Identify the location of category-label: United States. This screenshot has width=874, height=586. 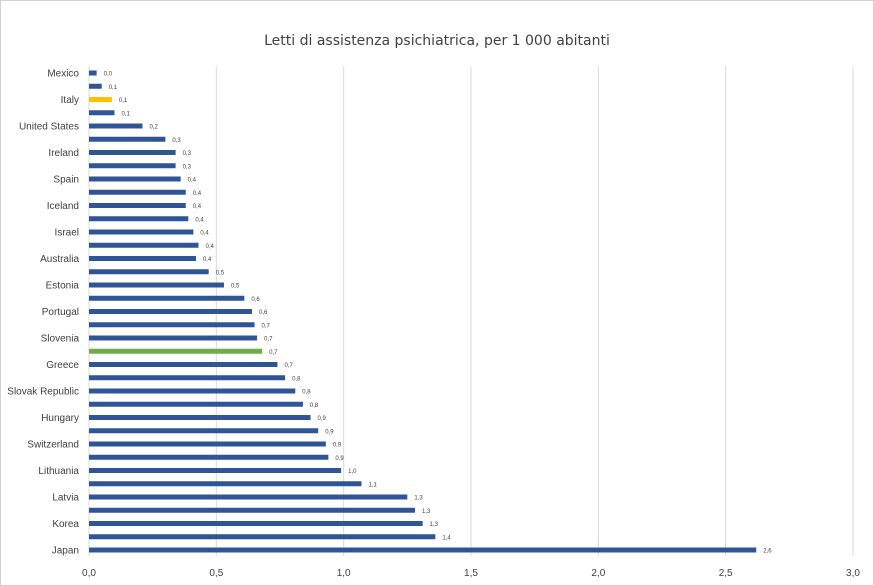
(49, 127).